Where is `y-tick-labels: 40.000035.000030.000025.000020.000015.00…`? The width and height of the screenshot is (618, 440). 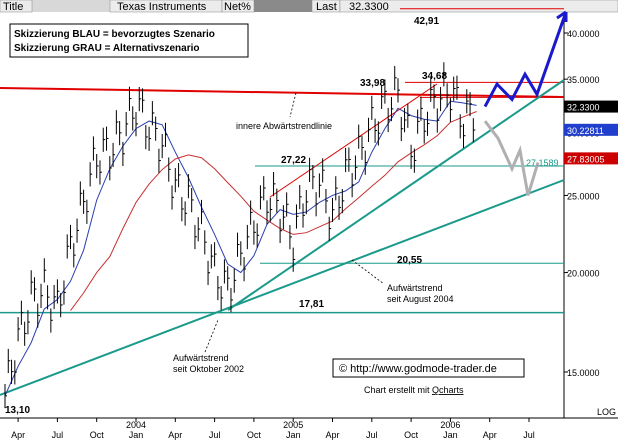 y-tick-labels: 40.000035.000030.000025.000020.000015.00… is located at coordinates (582, 203).